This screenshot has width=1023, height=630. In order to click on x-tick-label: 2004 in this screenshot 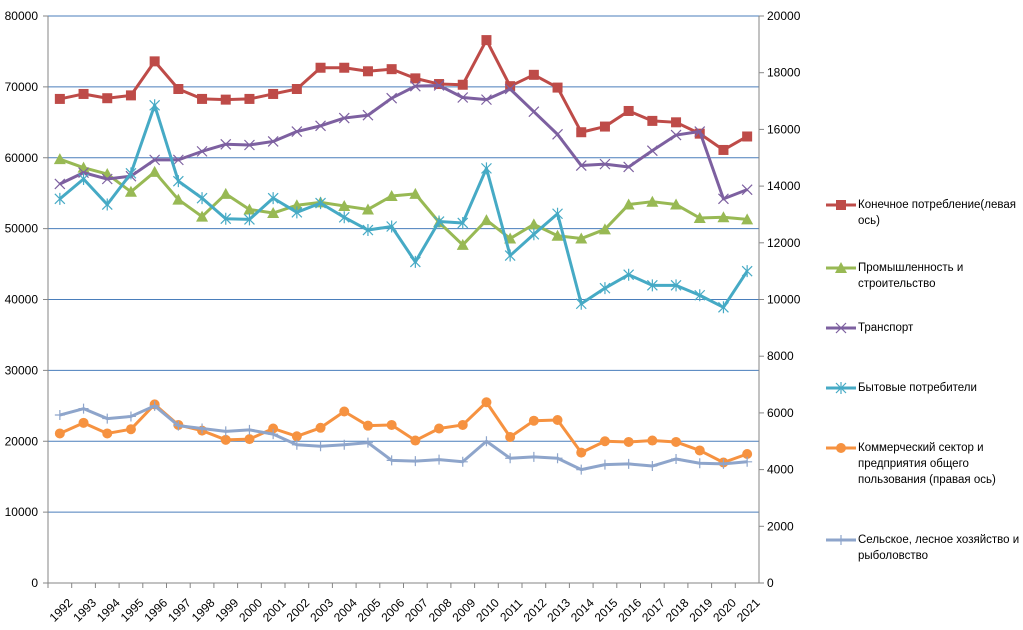, I will do `click(345, 610)`.